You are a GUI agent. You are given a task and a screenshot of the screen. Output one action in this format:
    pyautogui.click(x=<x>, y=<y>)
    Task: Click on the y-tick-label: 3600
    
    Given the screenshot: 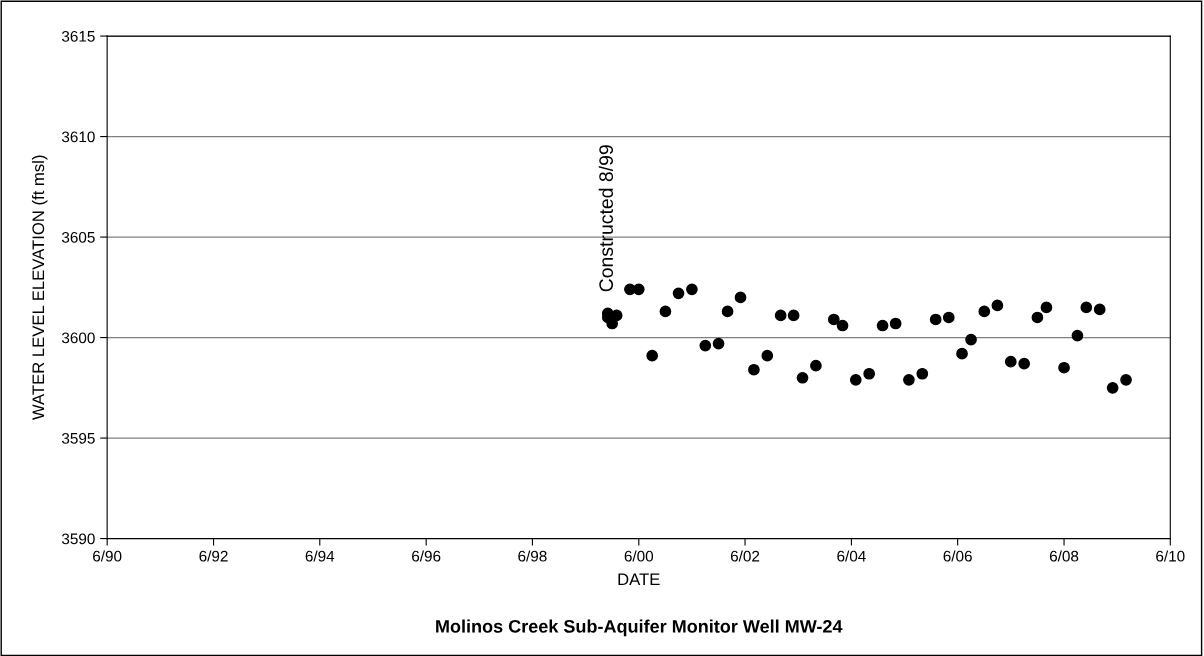 What is the action you would take?
    pyautogui.click(x=78, y=338)
    